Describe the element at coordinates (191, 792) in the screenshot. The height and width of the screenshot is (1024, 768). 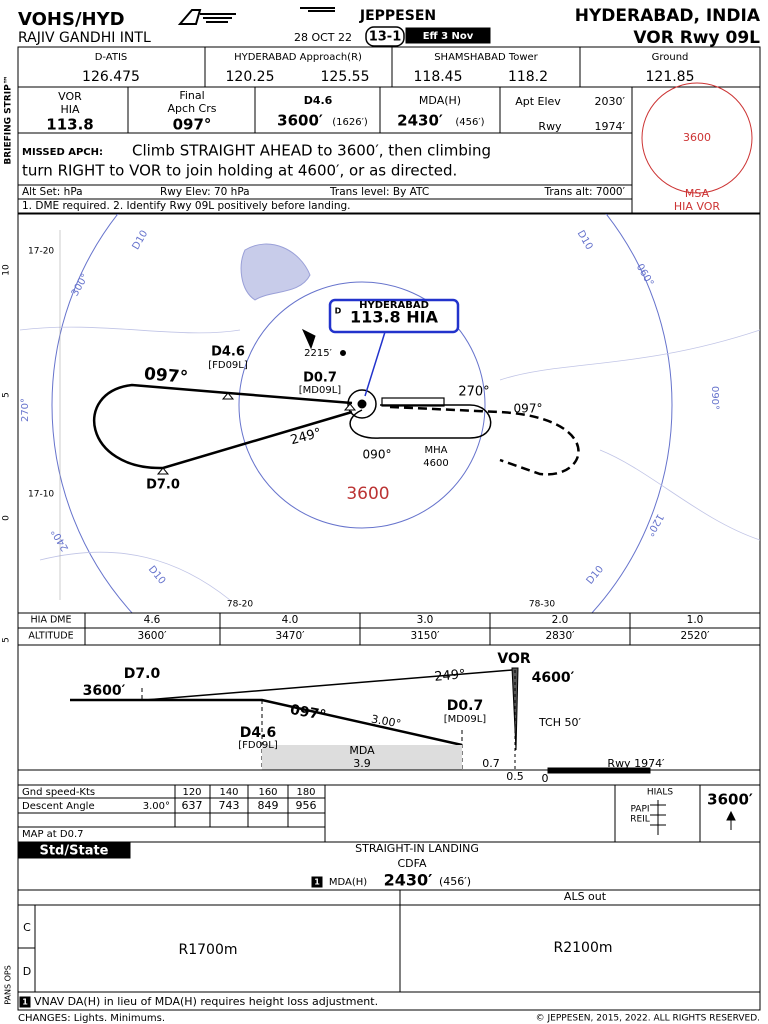
I see `speeds: 120` at that location.